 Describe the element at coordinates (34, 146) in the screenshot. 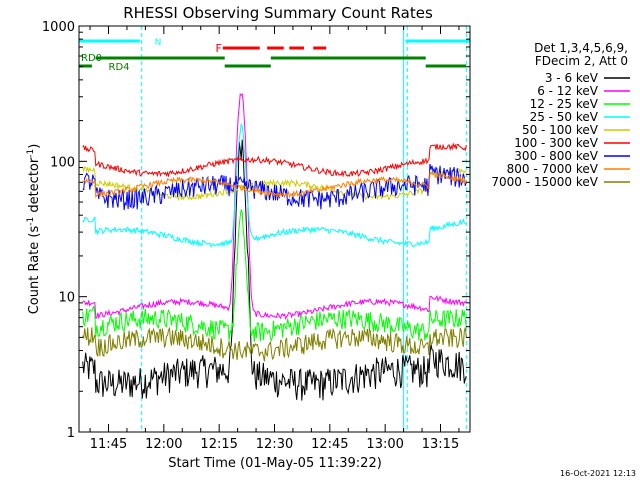

I see `y-axis-label-part3: )` at that location.